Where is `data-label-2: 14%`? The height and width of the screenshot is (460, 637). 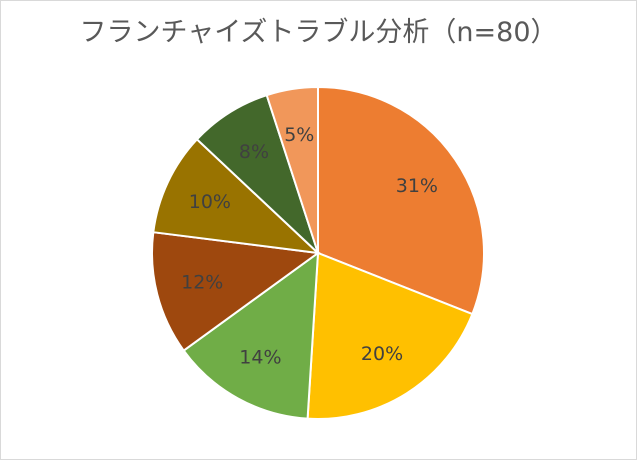
data-label-2: 14% is located at coordinates (260, 358).